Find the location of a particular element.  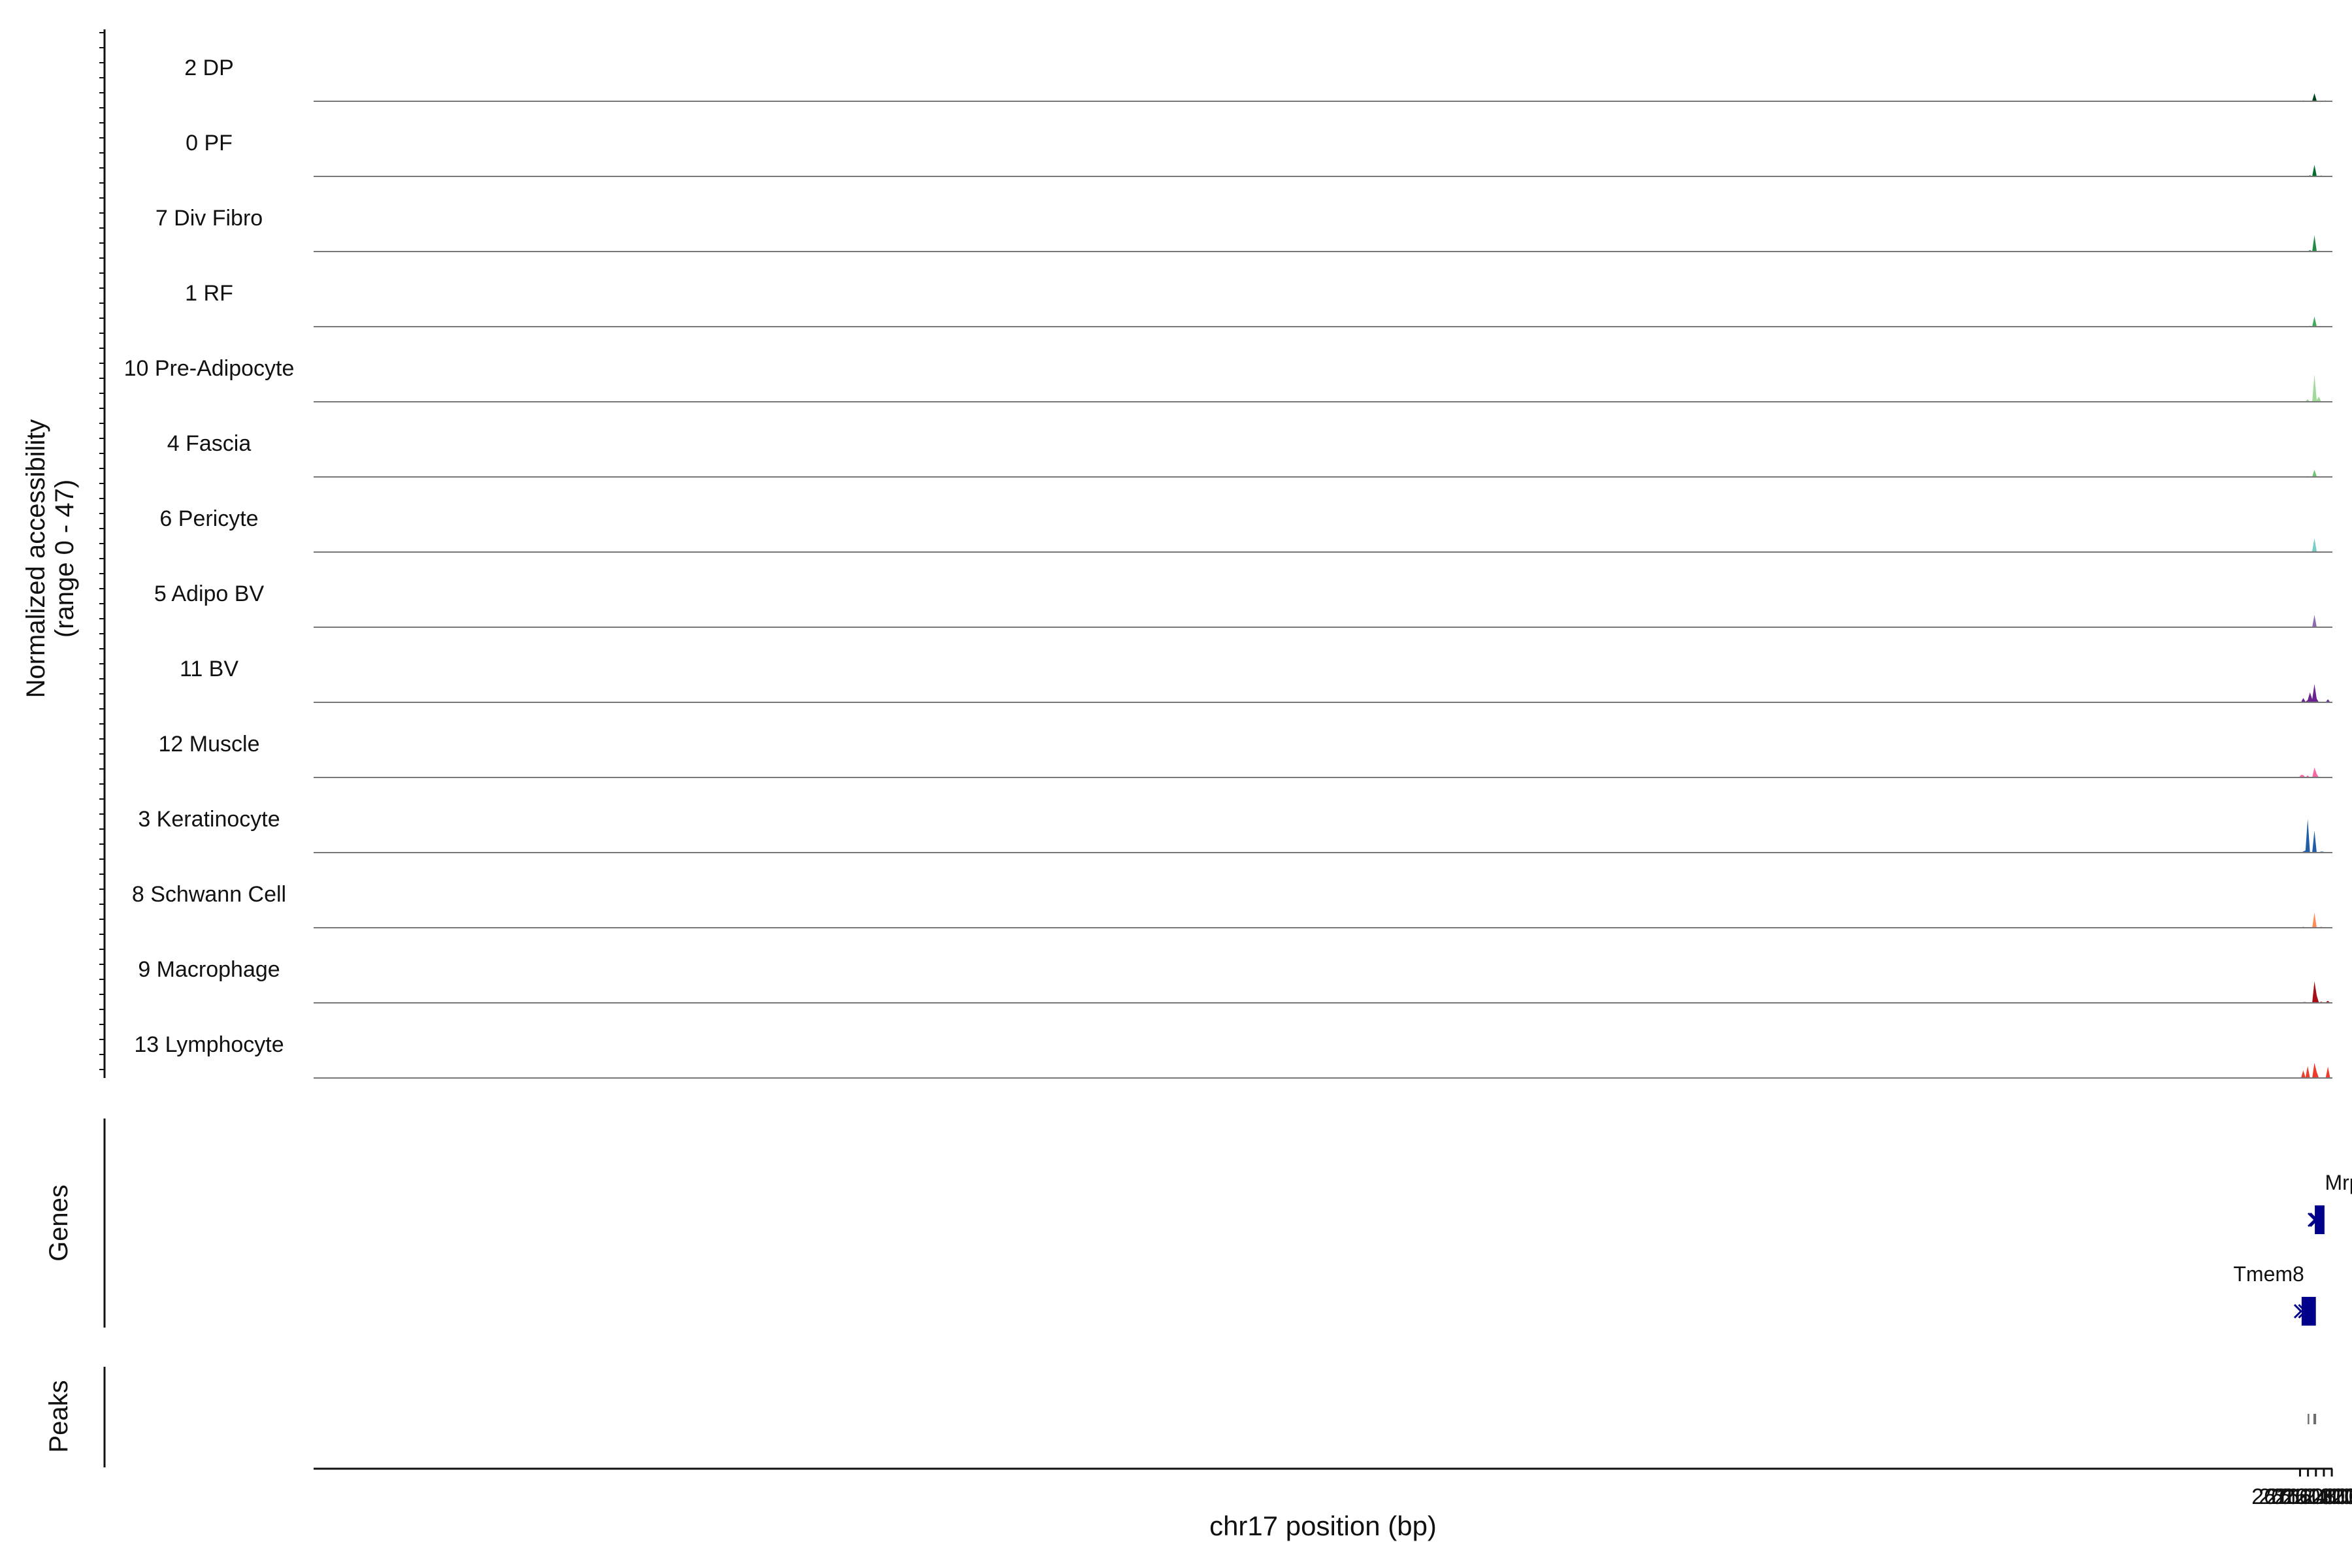

track-label: 0 PF is located at coordinates (209, 143).